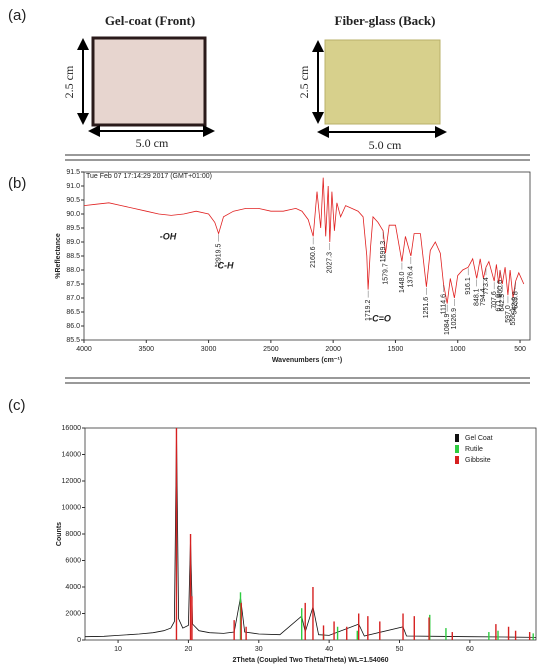 The width and height of the screenshot is (539, 664). Describe the element at coordinates (259, 649) in the screenshot. I see `x-tick-label: 30` at that location.